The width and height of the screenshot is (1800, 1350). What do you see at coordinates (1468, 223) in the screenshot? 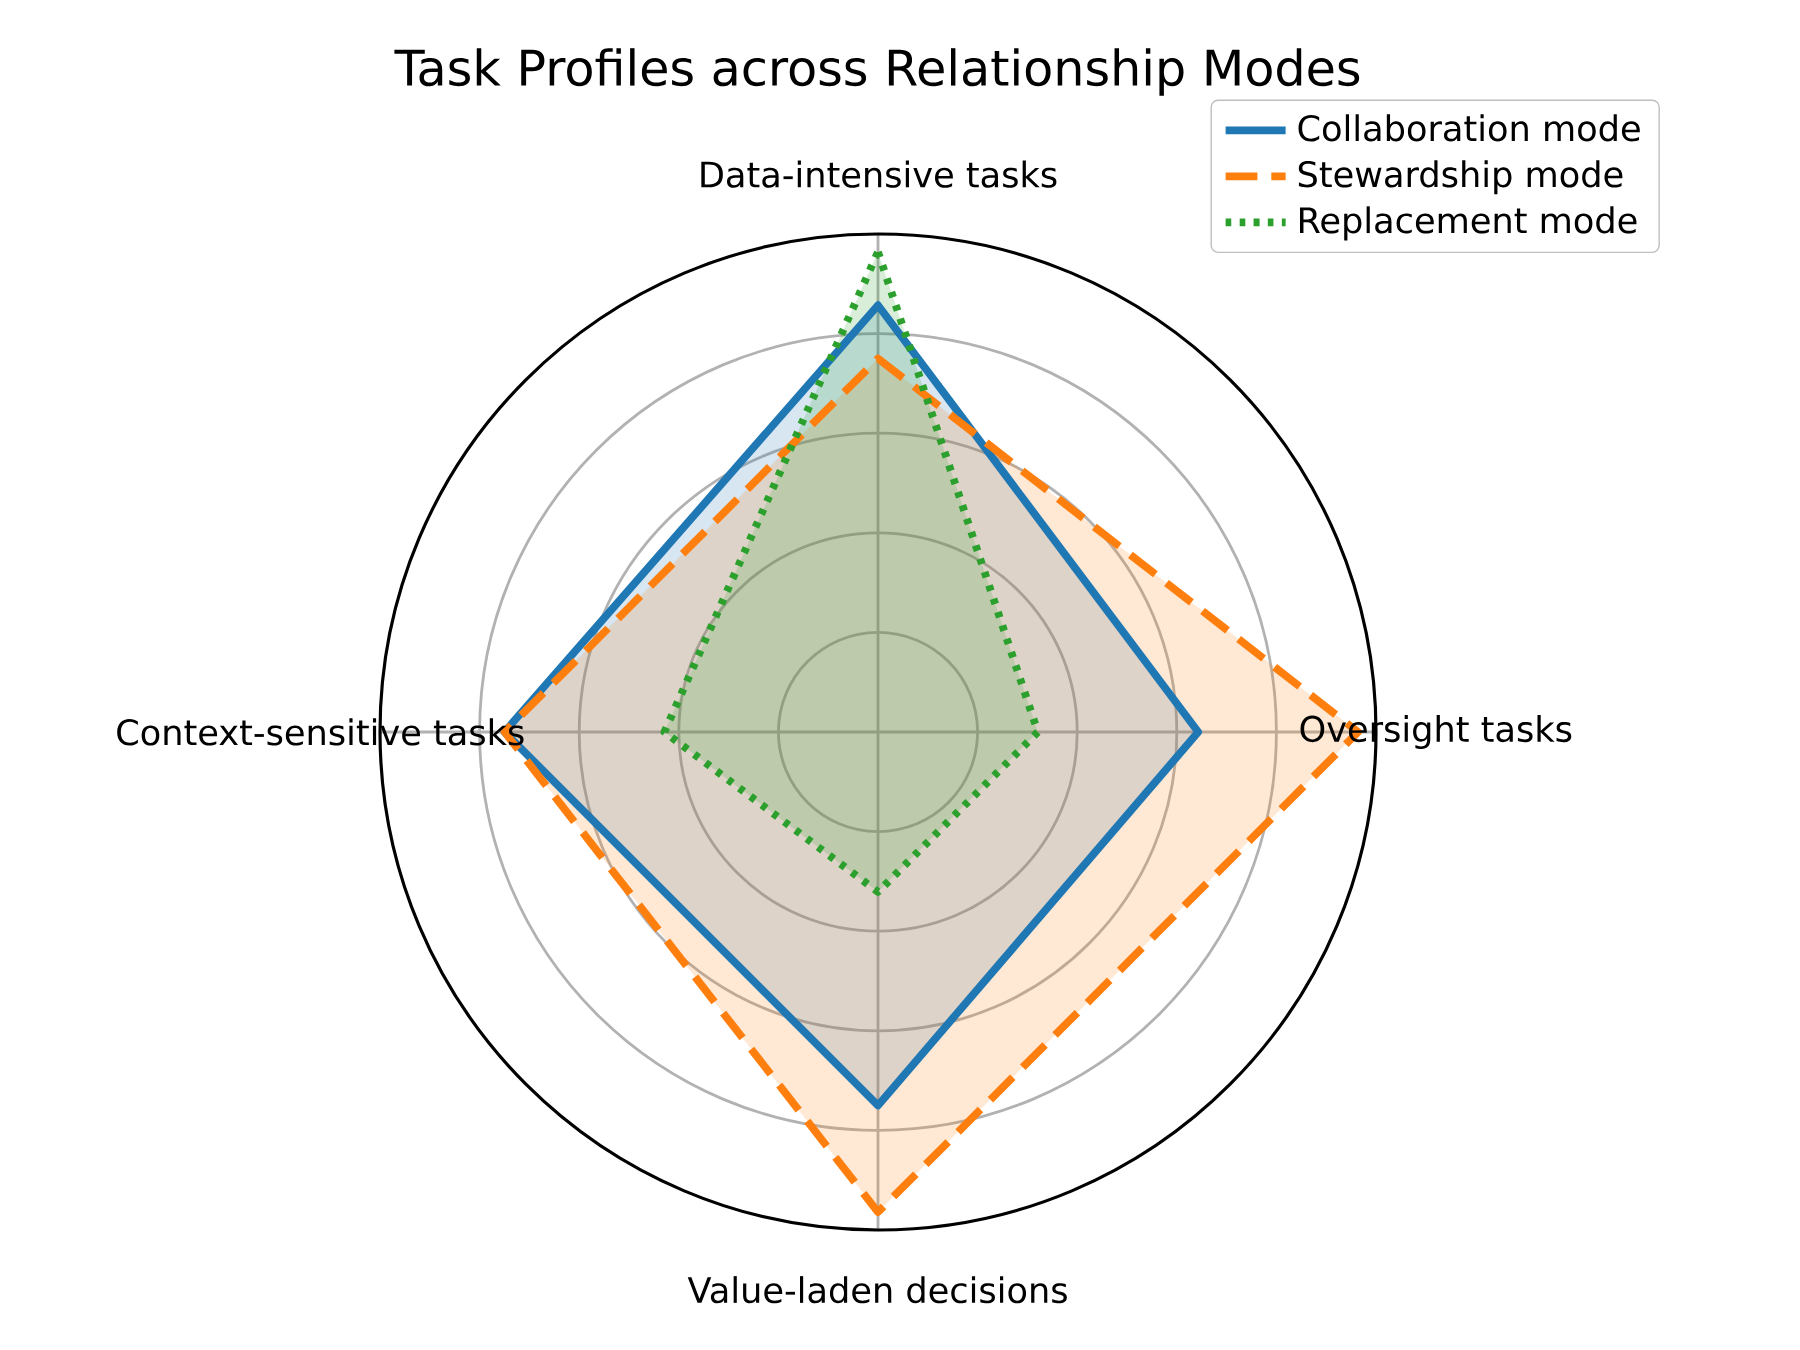
I see `legend-label: Replacement mode` at bounding box center [1468, 223].